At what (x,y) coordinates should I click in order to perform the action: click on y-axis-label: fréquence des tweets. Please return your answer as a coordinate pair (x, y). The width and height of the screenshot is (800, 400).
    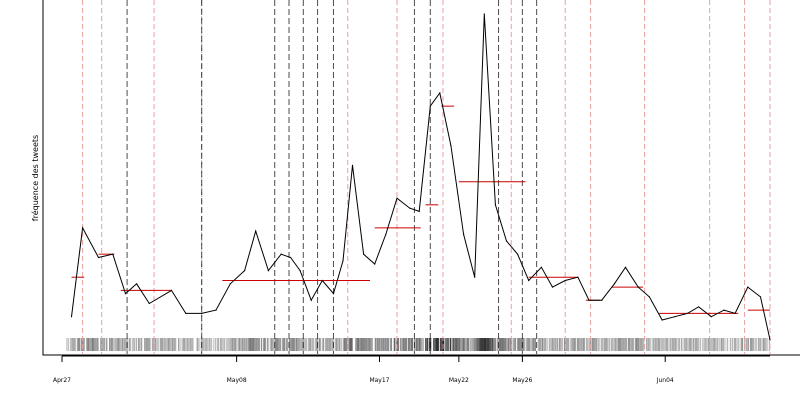
    Looking at the image, I should click on (35, 178).